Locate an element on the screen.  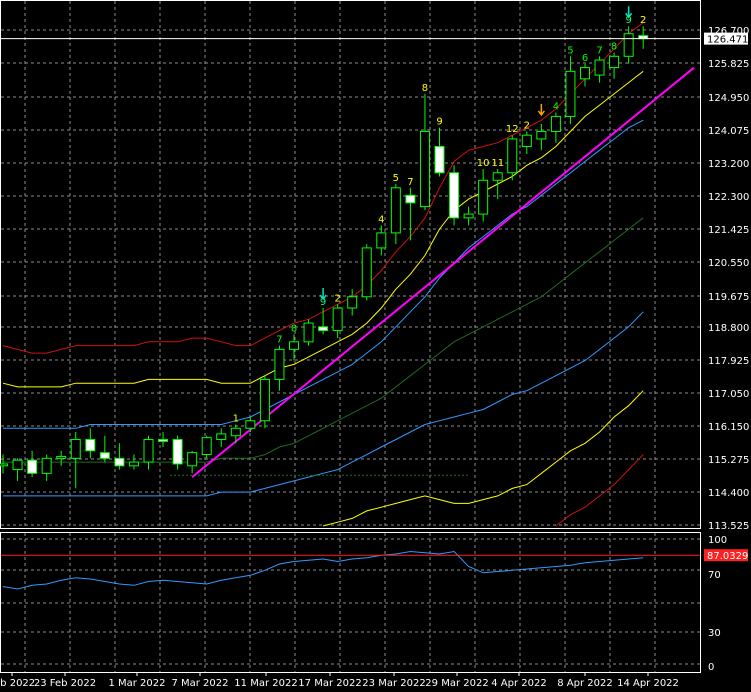
oscillator-level-badge is located at coordinates (726, 555).